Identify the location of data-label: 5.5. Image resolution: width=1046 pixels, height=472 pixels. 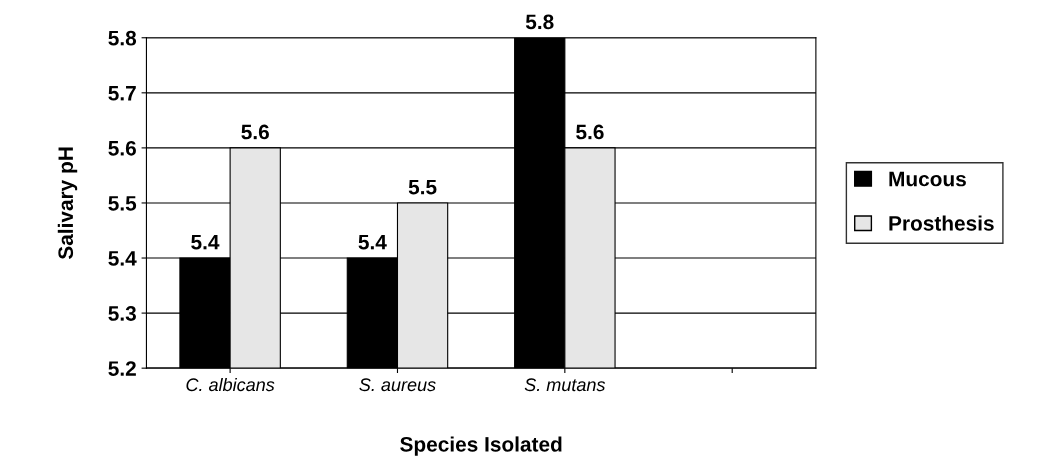
(422, 187).